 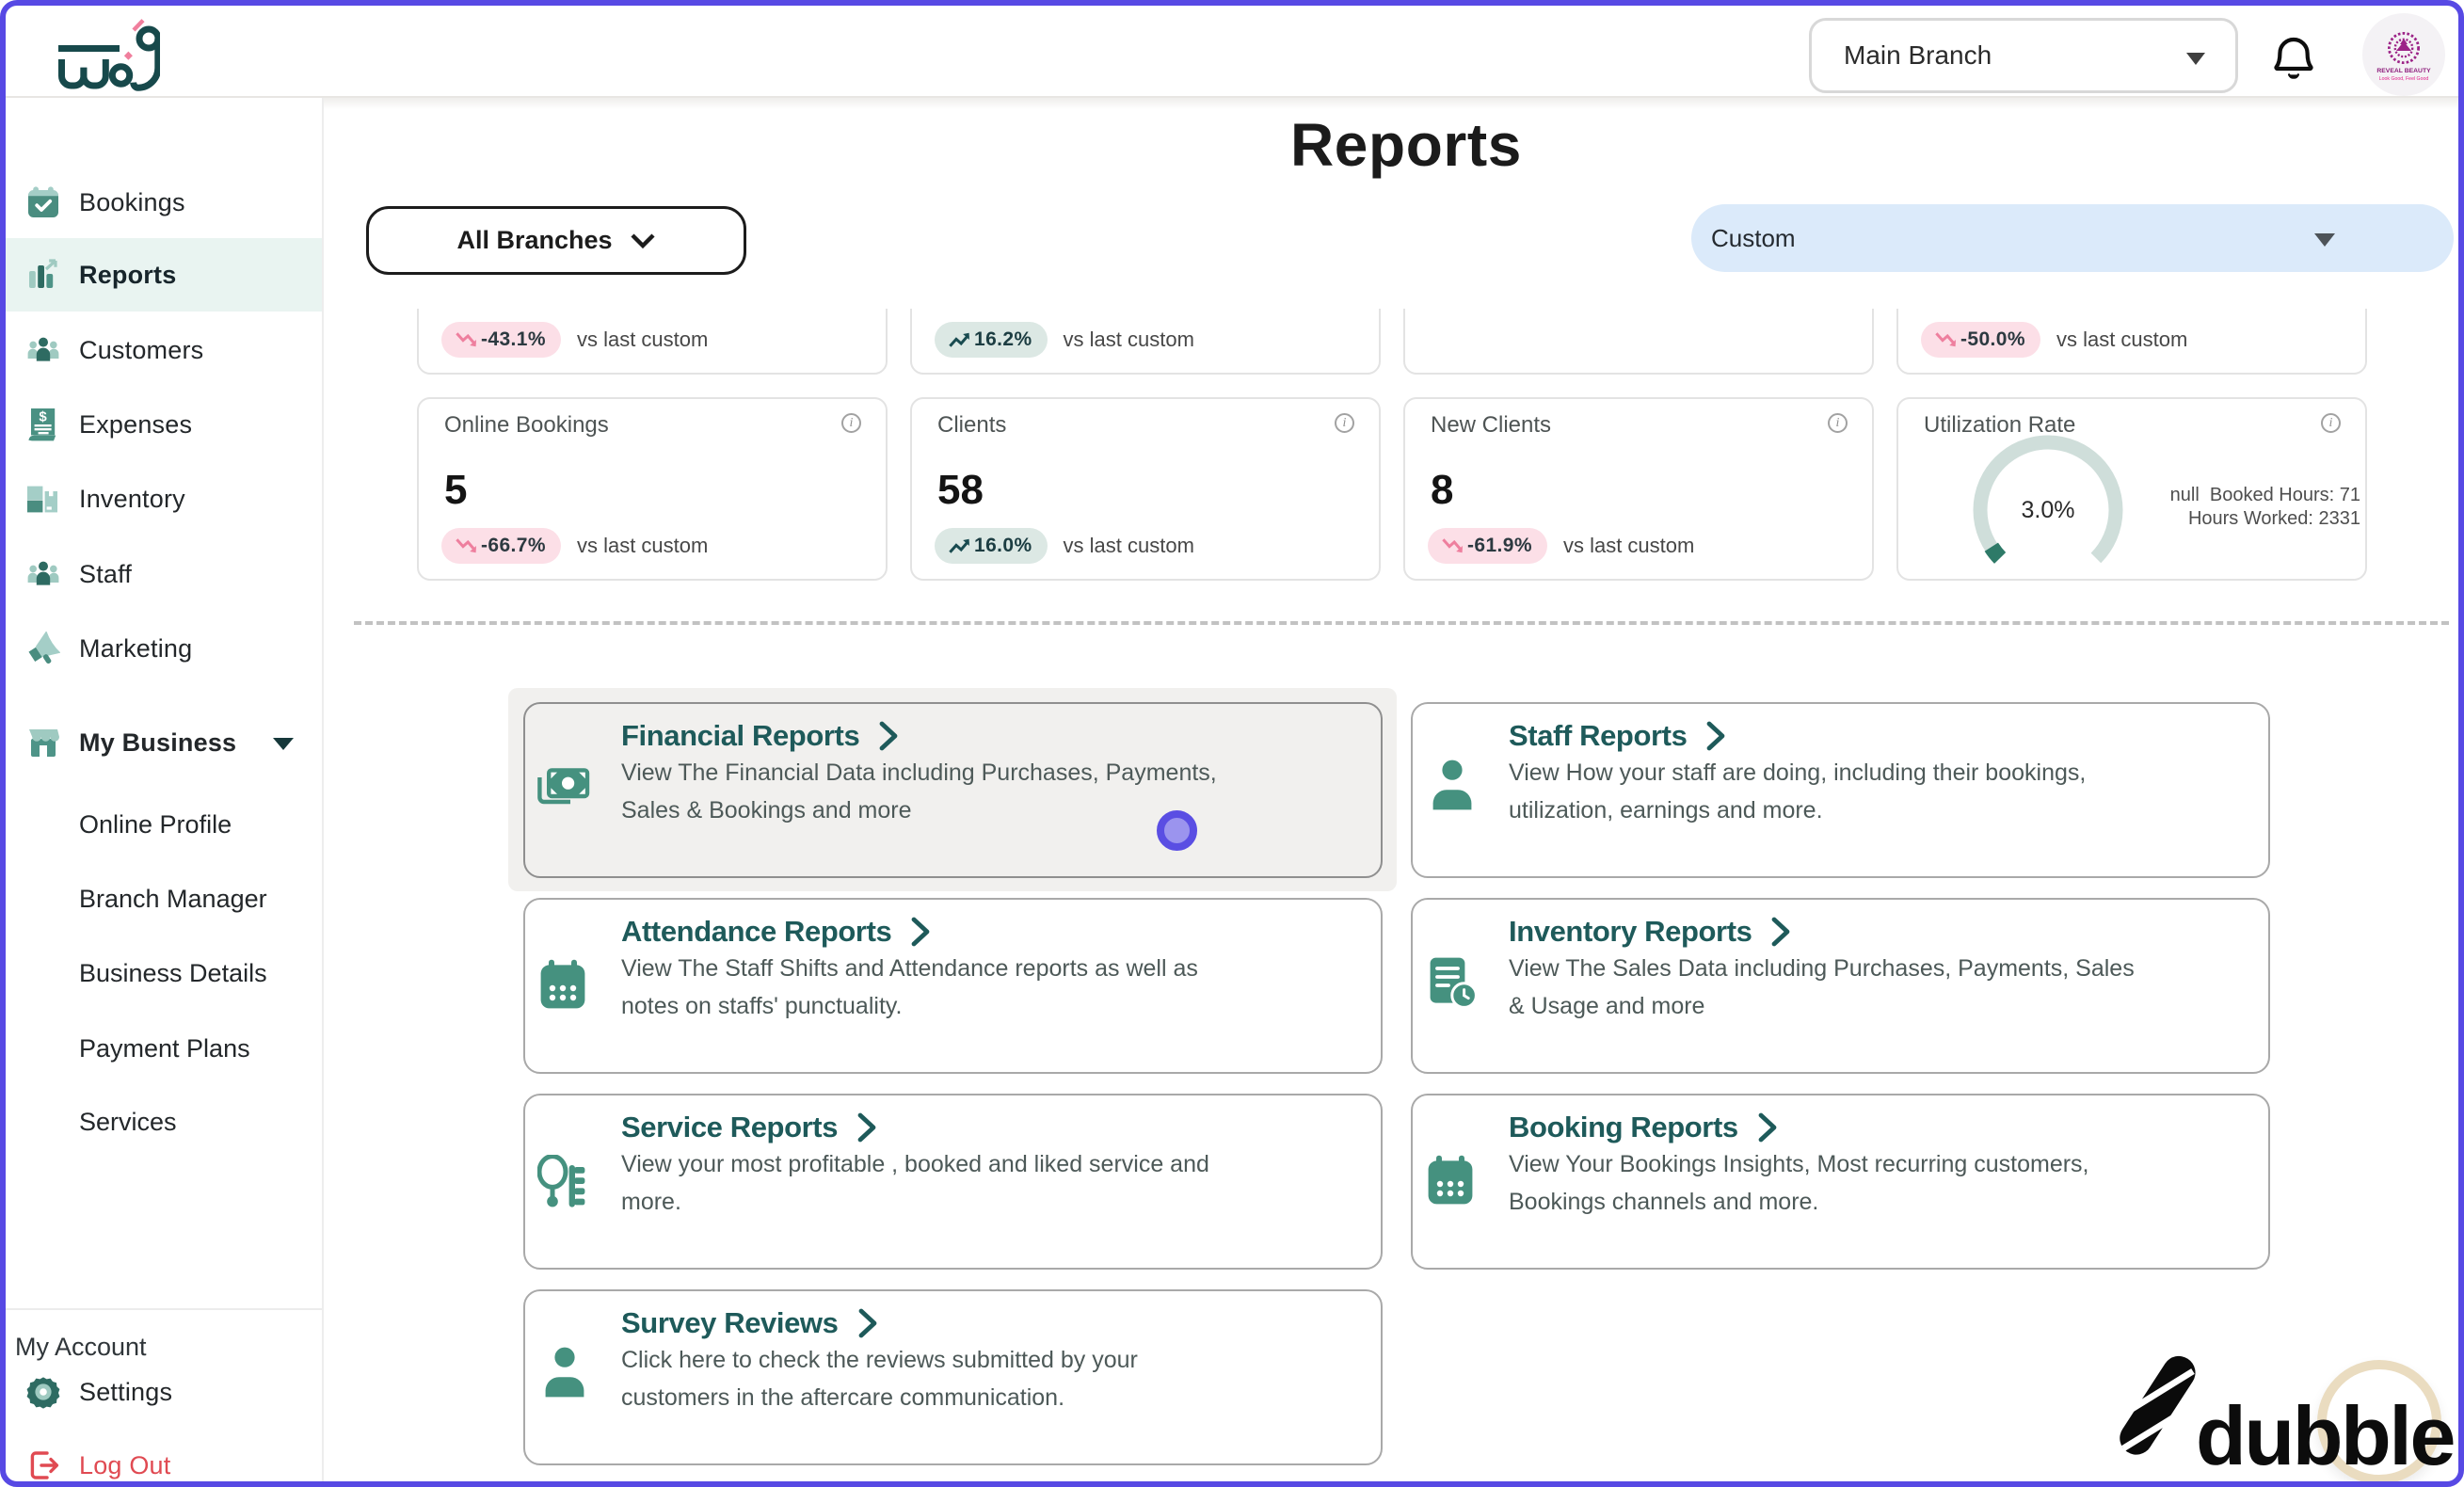 What do you see at coordinates (2404, 79) in the screenshot?
I see `svg-text: Look Good, Feel Good` at bounding box center [2404, 79].